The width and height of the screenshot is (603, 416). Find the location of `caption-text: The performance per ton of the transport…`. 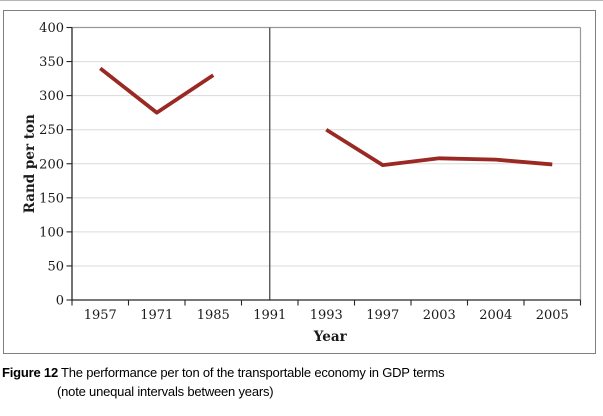

caption-text: The performance per ton of the transport… is located at coordinates (253, 372).